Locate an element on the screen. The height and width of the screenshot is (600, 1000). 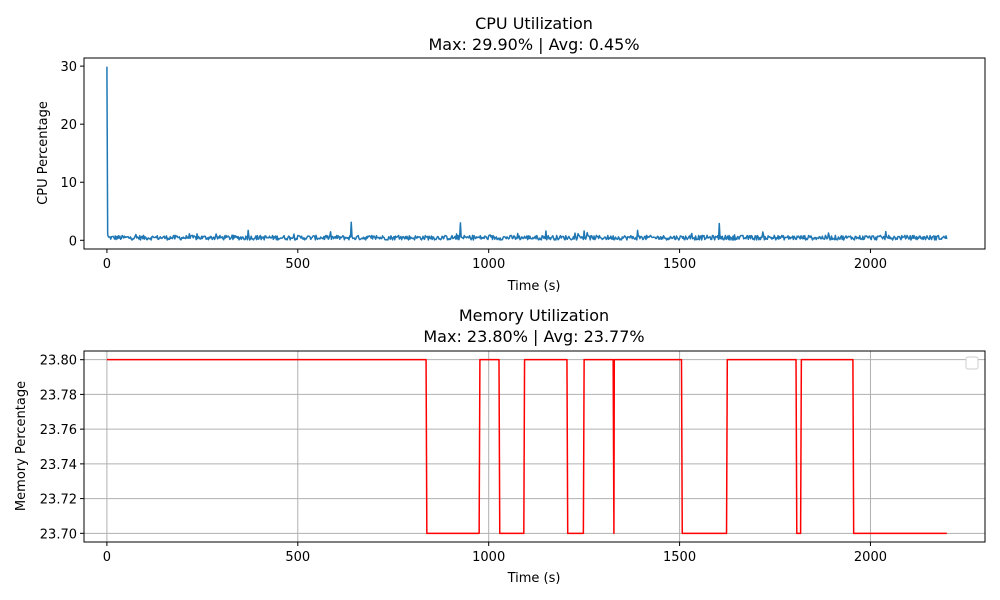
y-tick-label: 23.78 is located at coordinates (58, 395).